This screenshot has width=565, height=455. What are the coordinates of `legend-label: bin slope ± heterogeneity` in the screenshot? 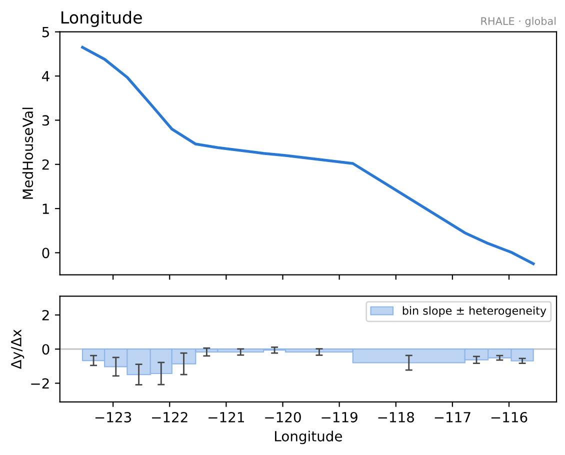 It's located at (474, 311).